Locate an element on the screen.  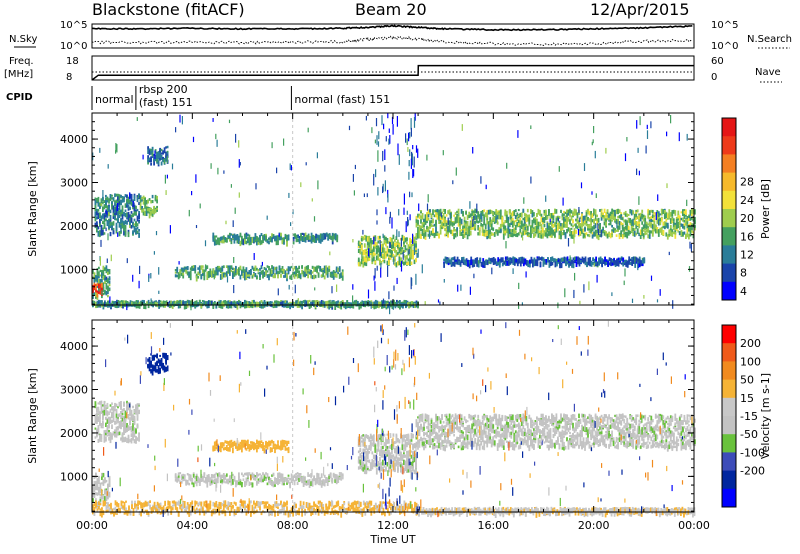
noise-trace-sky is located at coordinates (392, 28).